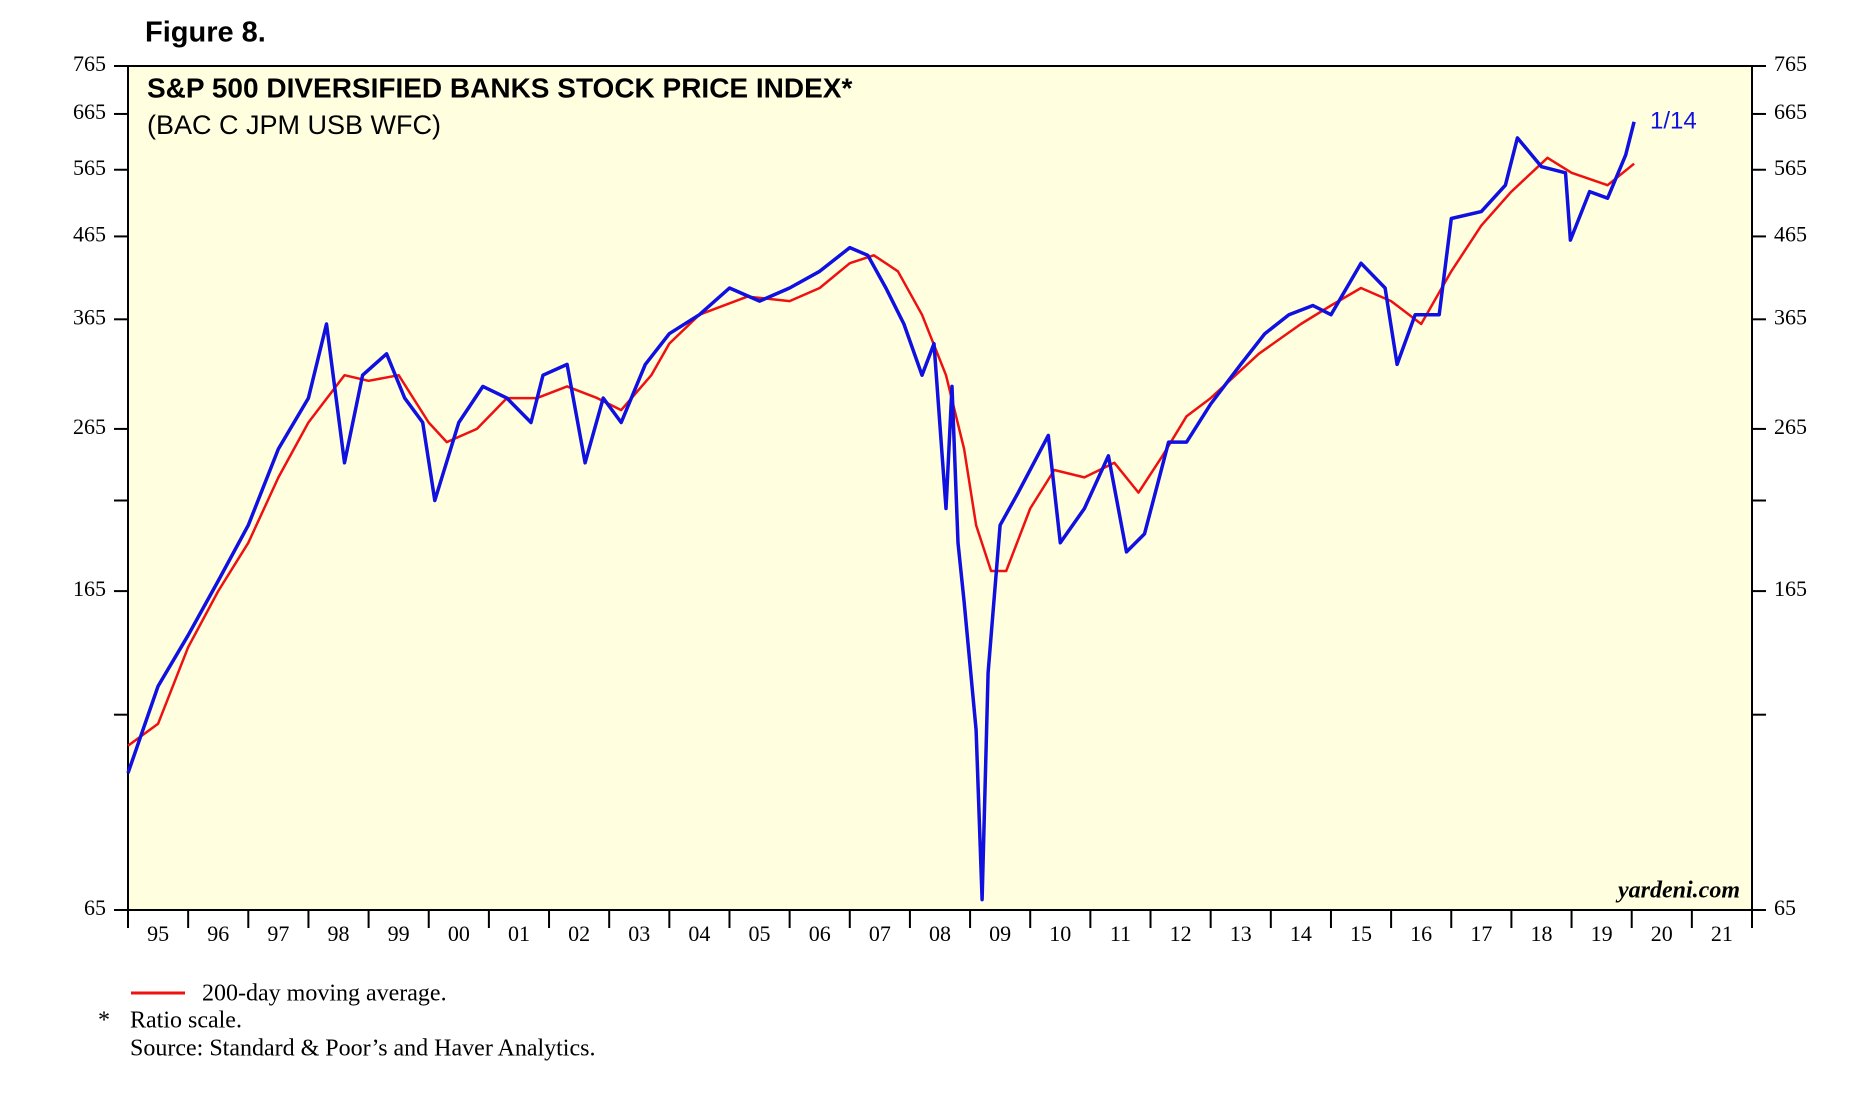  What do you see at coordinates (218, 933) in the screenshot?
I see `x-tick-label: 96` at bounding box center [218, 933].